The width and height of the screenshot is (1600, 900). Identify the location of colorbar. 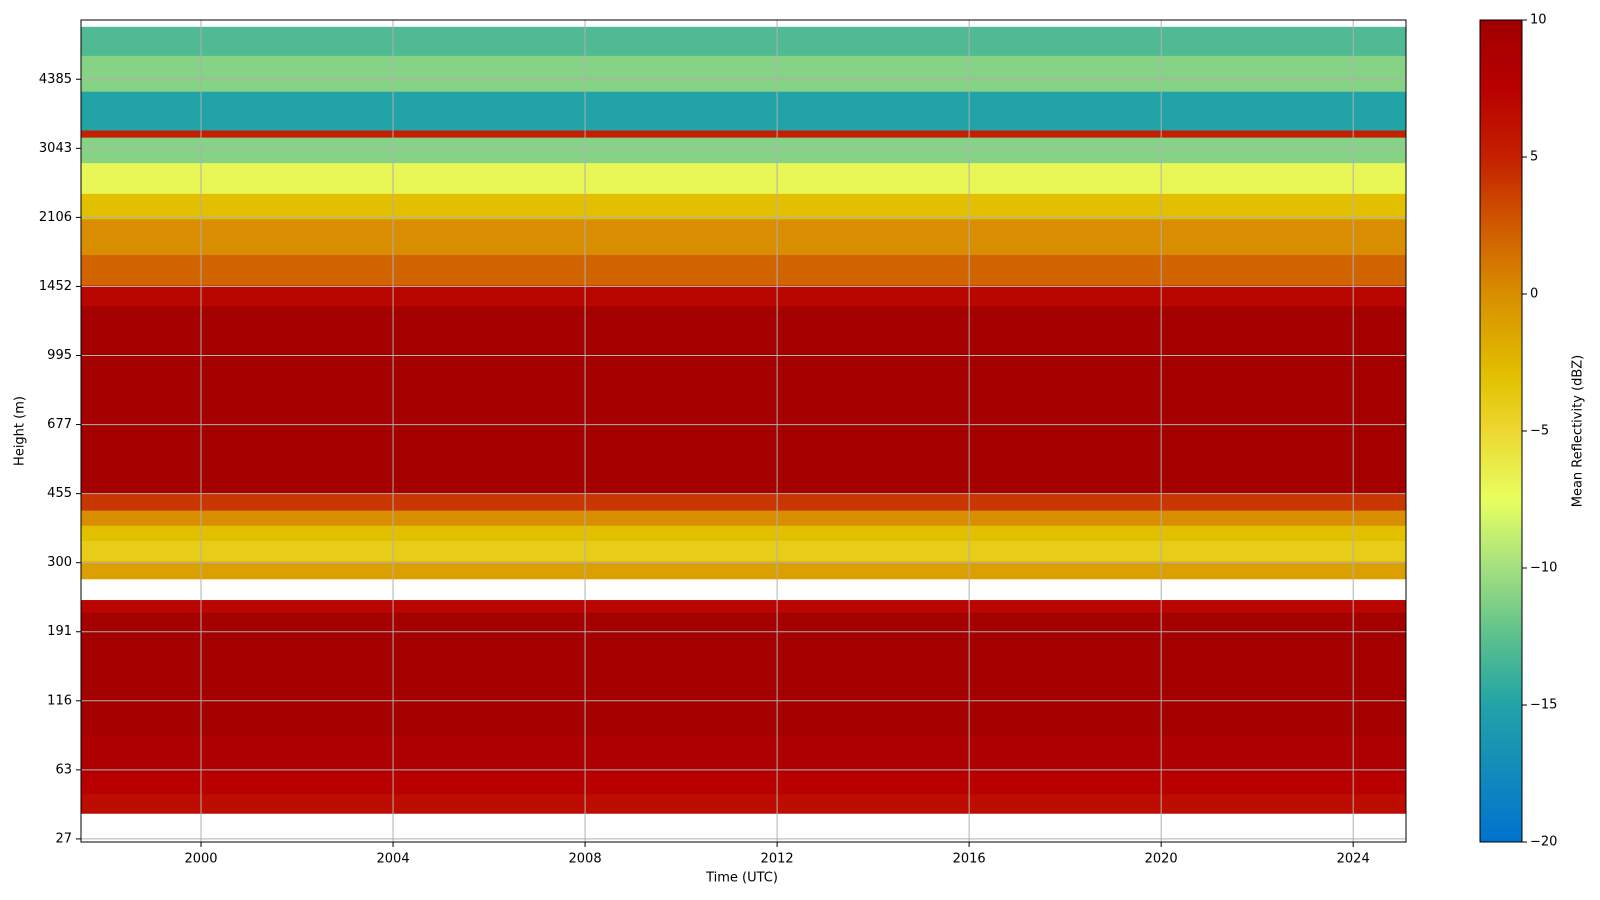
(1501, 431).